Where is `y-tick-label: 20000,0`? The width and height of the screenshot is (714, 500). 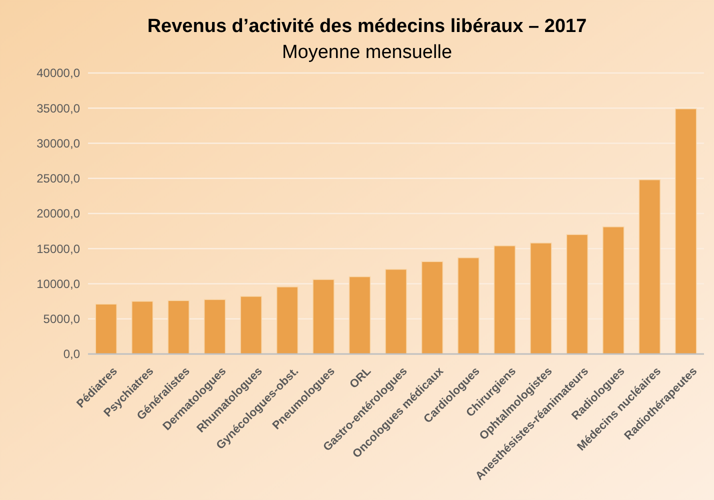 y-tick-label: 20000,0 is located at coordinates (58, 213).